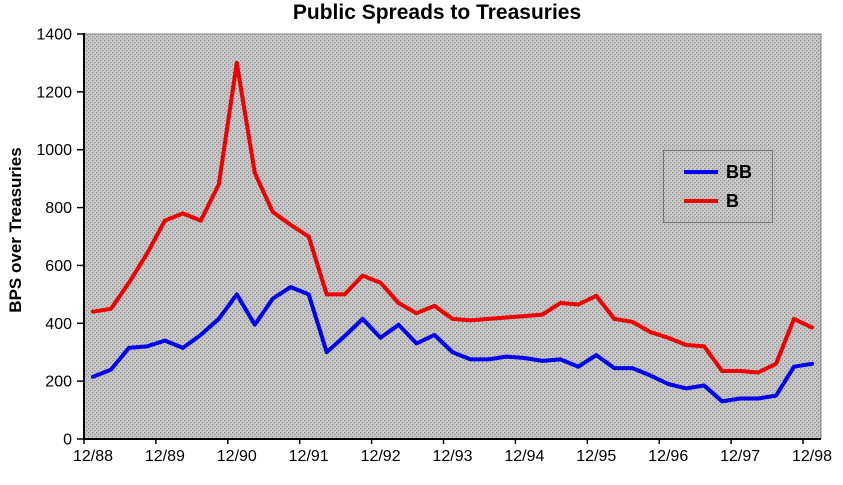 This screenshot has width=843, height=485. Describe the element at coordinates (812, 456) in the screenshot. I see `x-tick-label: 12/98` at that location.